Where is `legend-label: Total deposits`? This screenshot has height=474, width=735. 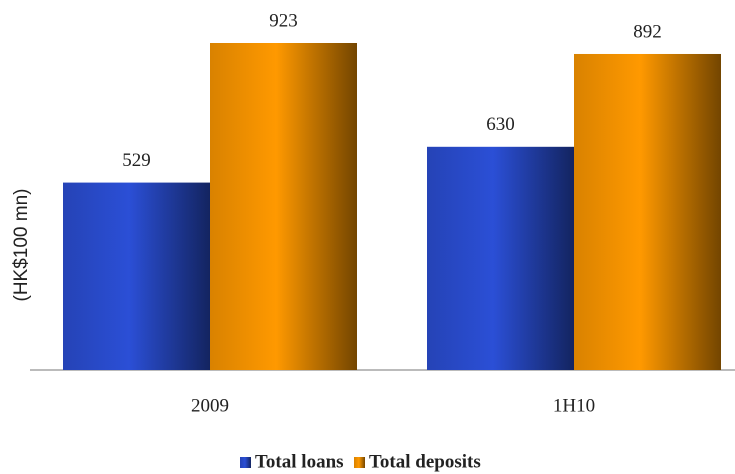 legend-label: Total deposits is located at coordinates (425, 461).